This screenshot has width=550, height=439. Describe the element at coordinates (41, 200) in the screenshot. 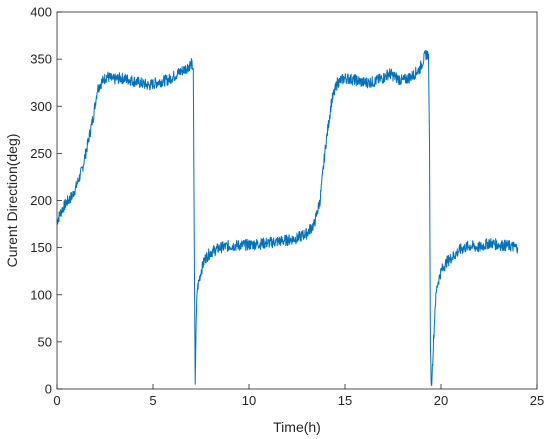

I see `y-tick-label: 200` at that location.